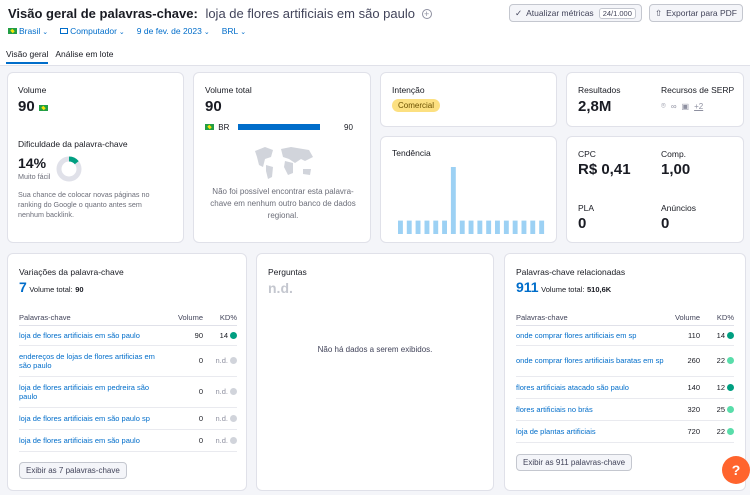  Describe the element at coordinates (736, 470) in the screenshot. I see `help-button: ?` at that location.